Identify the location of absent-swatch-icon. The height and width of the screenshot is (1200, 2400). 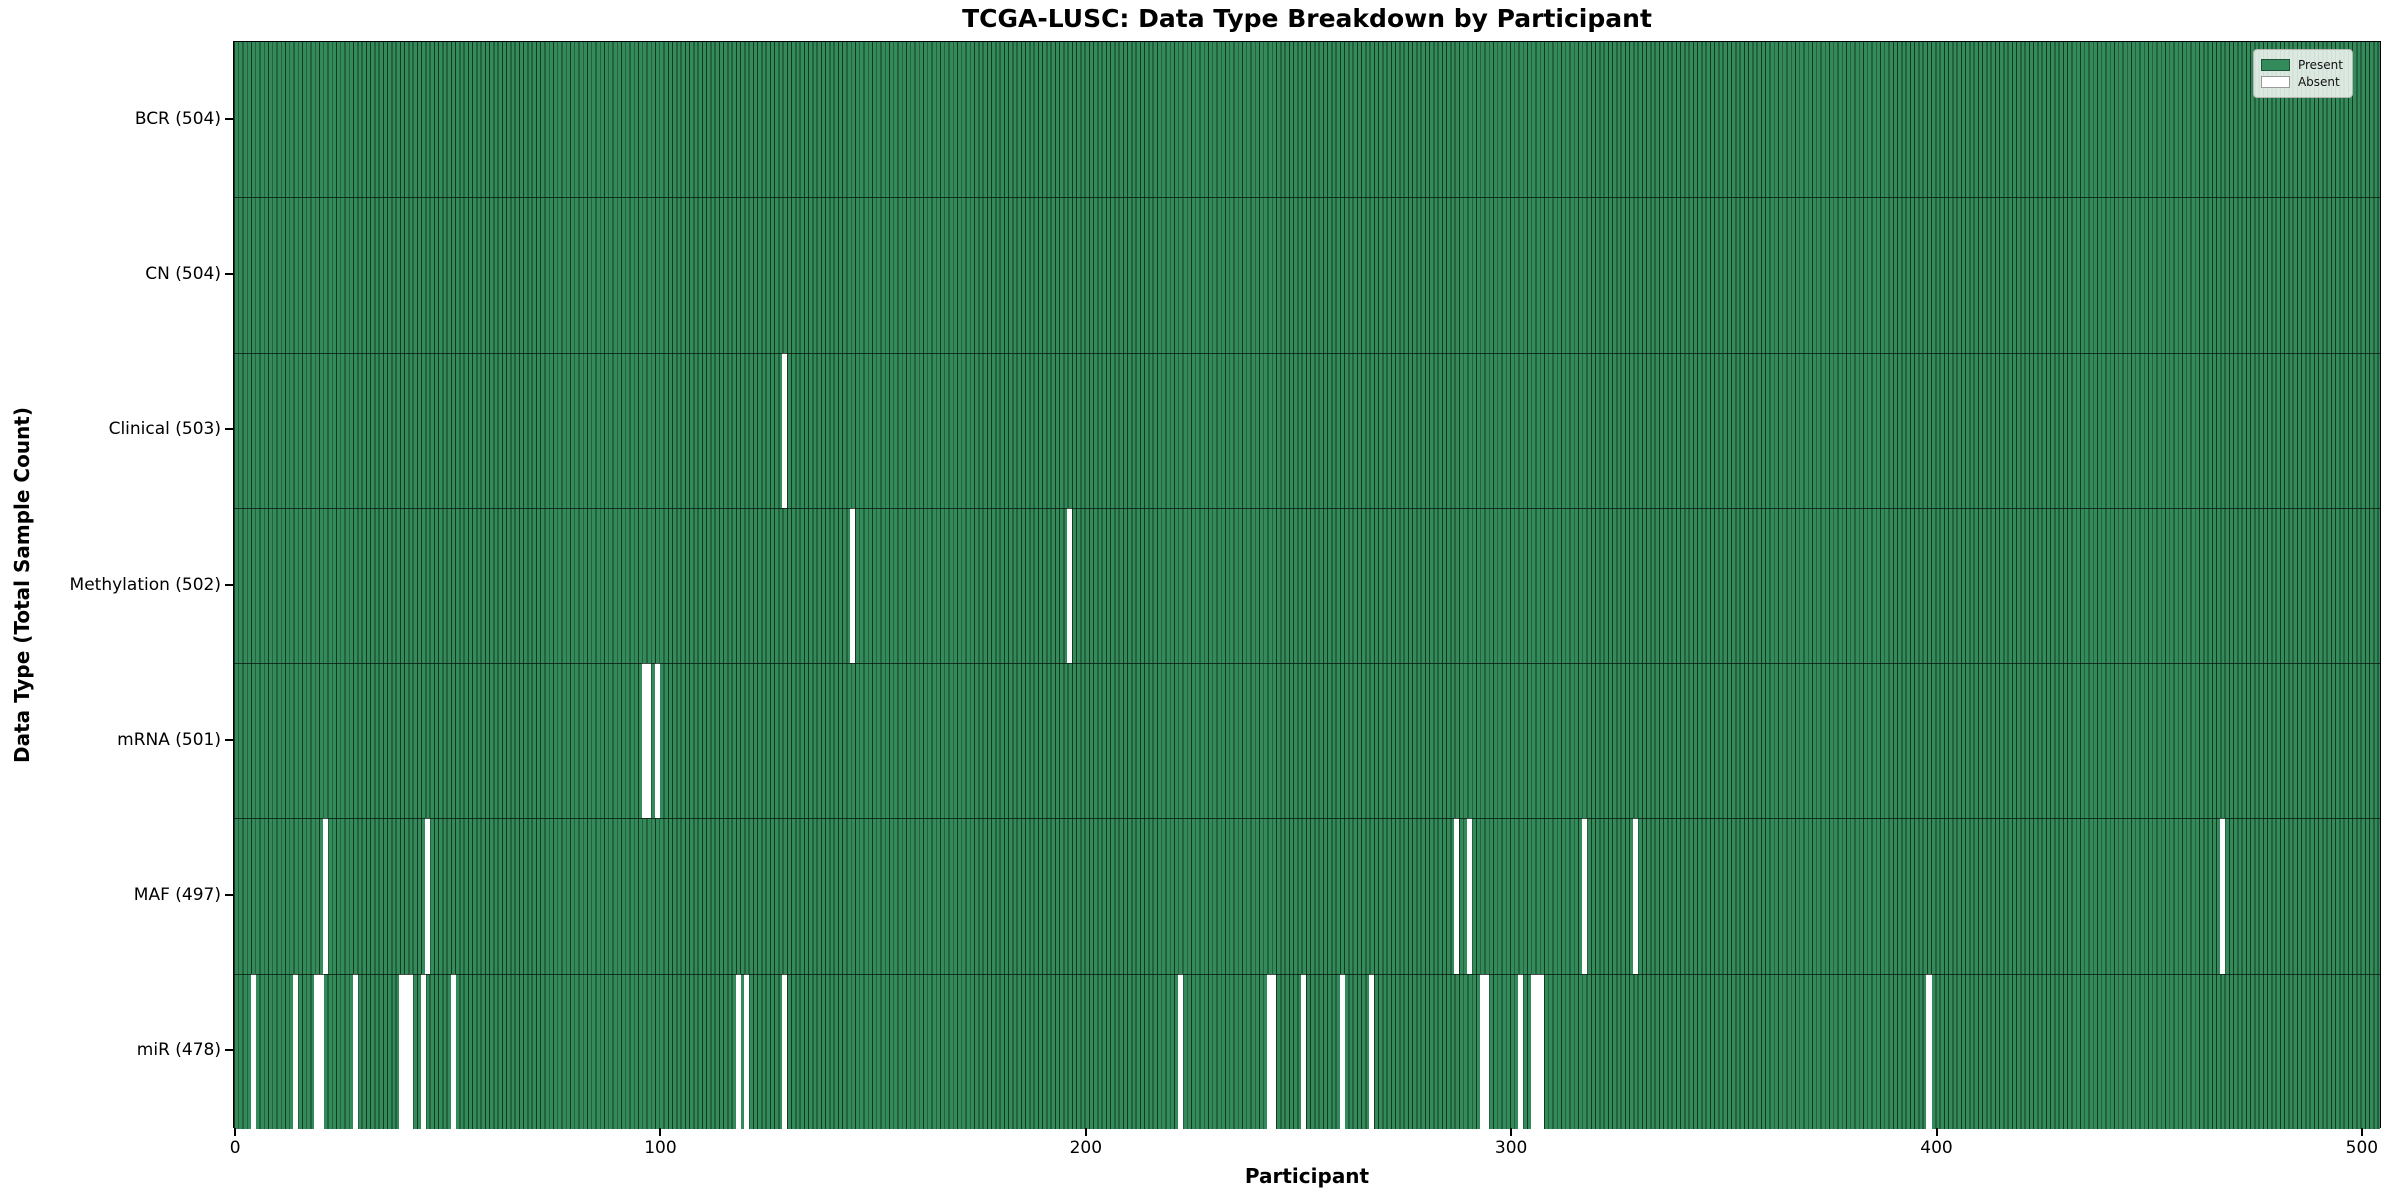
(2275, 82).